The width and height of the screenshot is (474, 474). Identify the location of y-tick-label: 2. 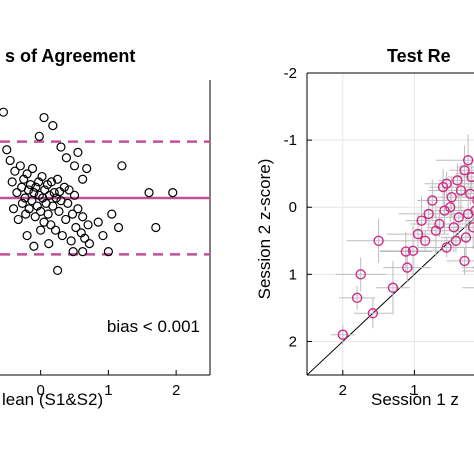
(293, 341).